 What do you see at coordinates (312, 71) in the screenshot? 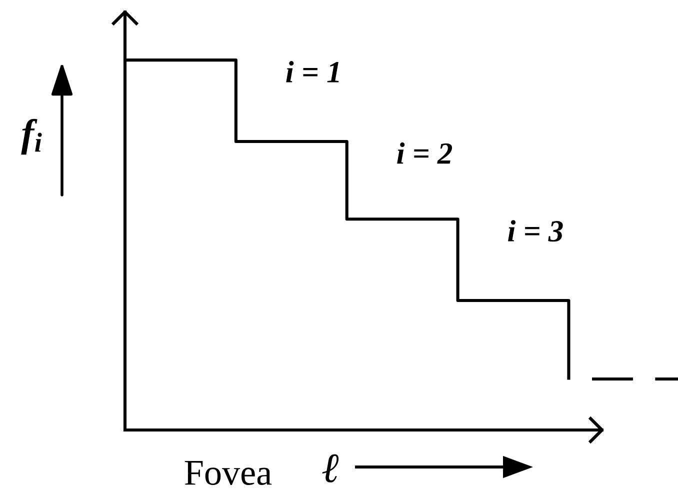
I see `annotation: i = 1` at bounding box center [312, 71].